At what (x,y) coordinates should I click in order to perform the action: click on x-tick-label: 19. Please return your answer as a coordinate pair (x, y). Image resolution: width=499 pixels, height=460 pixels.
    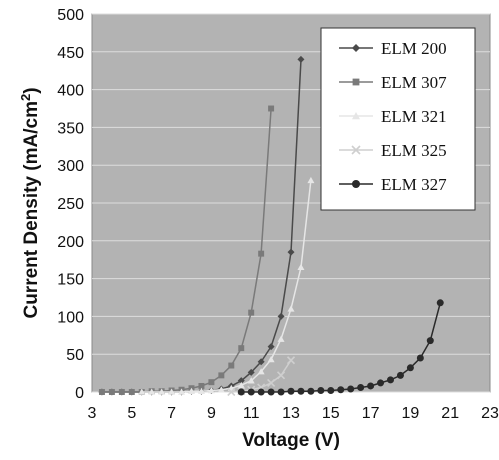
    Looking at the image, I should click on (411, 413).